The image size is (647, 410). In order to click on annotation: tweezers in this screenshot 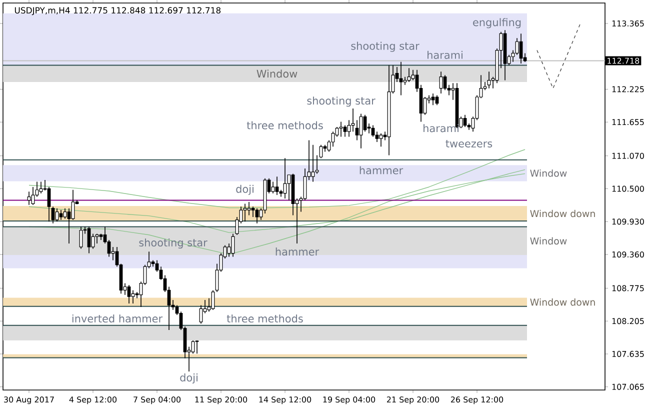, I will do `click(469, 144)`.